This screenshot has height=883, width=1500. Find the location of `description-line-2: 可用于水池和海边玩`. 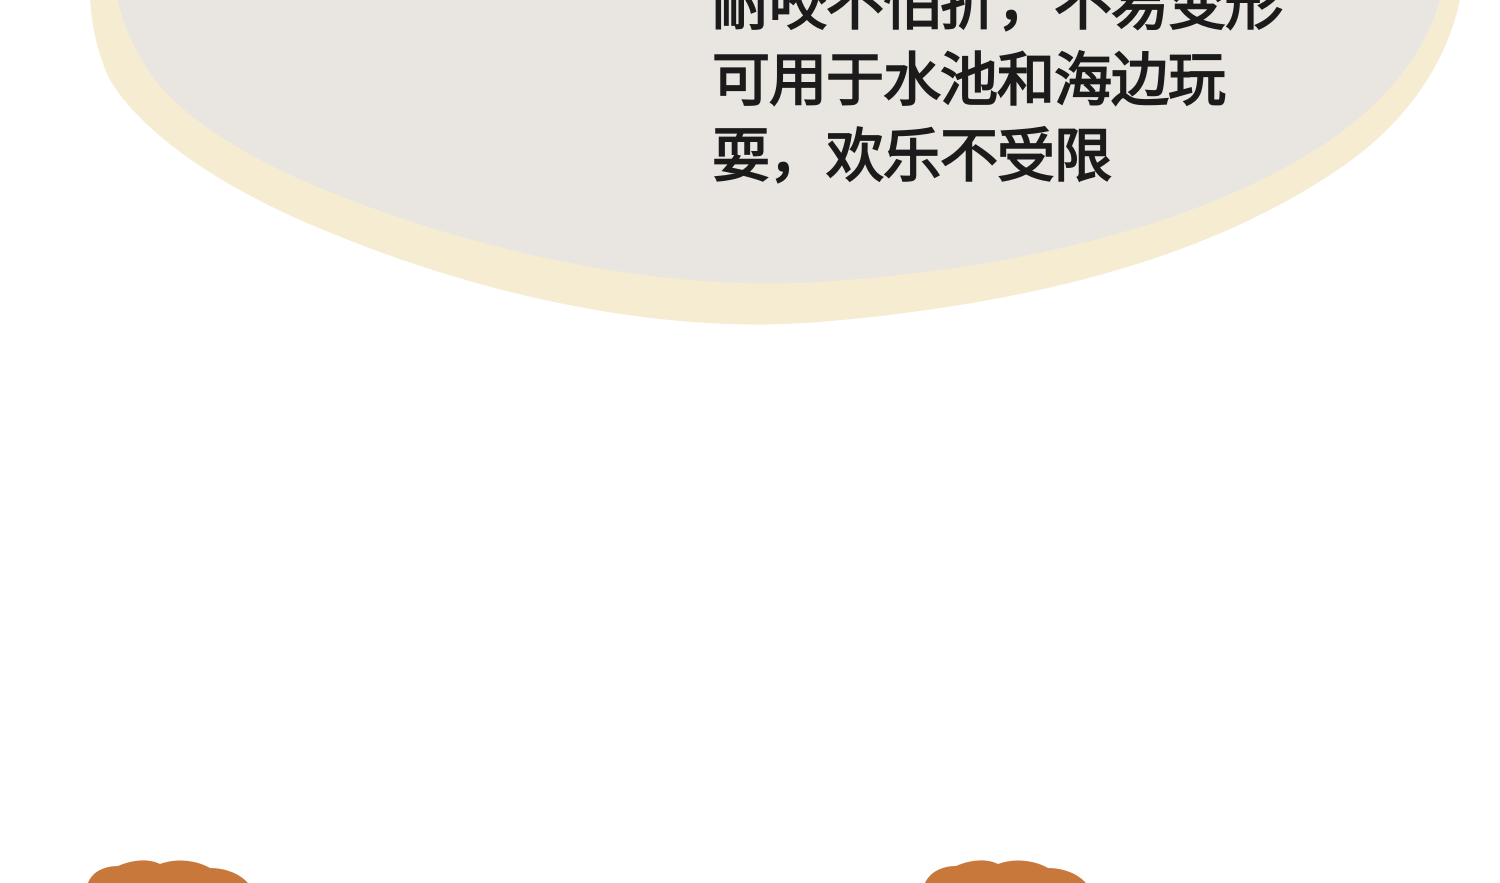

description-line-2: 可用于水池和海边玩 is located at coordinates (969, 80).